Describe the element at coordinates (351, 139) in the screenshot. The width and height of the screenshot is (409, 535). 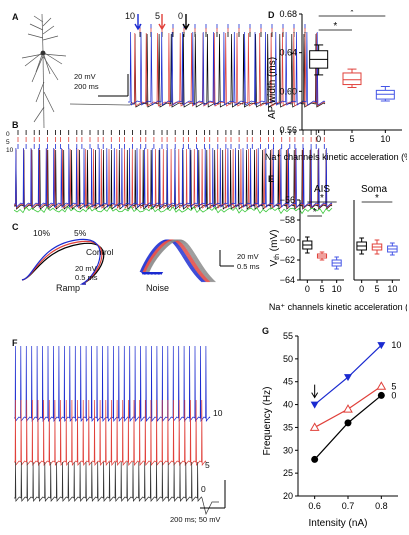
I see `d-x-tick-label: 5` at that location.